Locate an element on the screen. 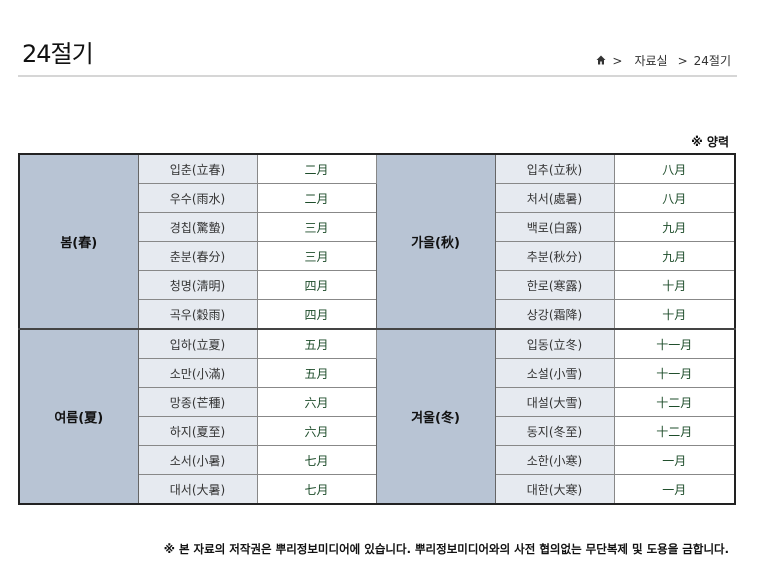 This screenshot has height=582, width=759. season-cell: 봄(春) is located at coordinates (78, 241).